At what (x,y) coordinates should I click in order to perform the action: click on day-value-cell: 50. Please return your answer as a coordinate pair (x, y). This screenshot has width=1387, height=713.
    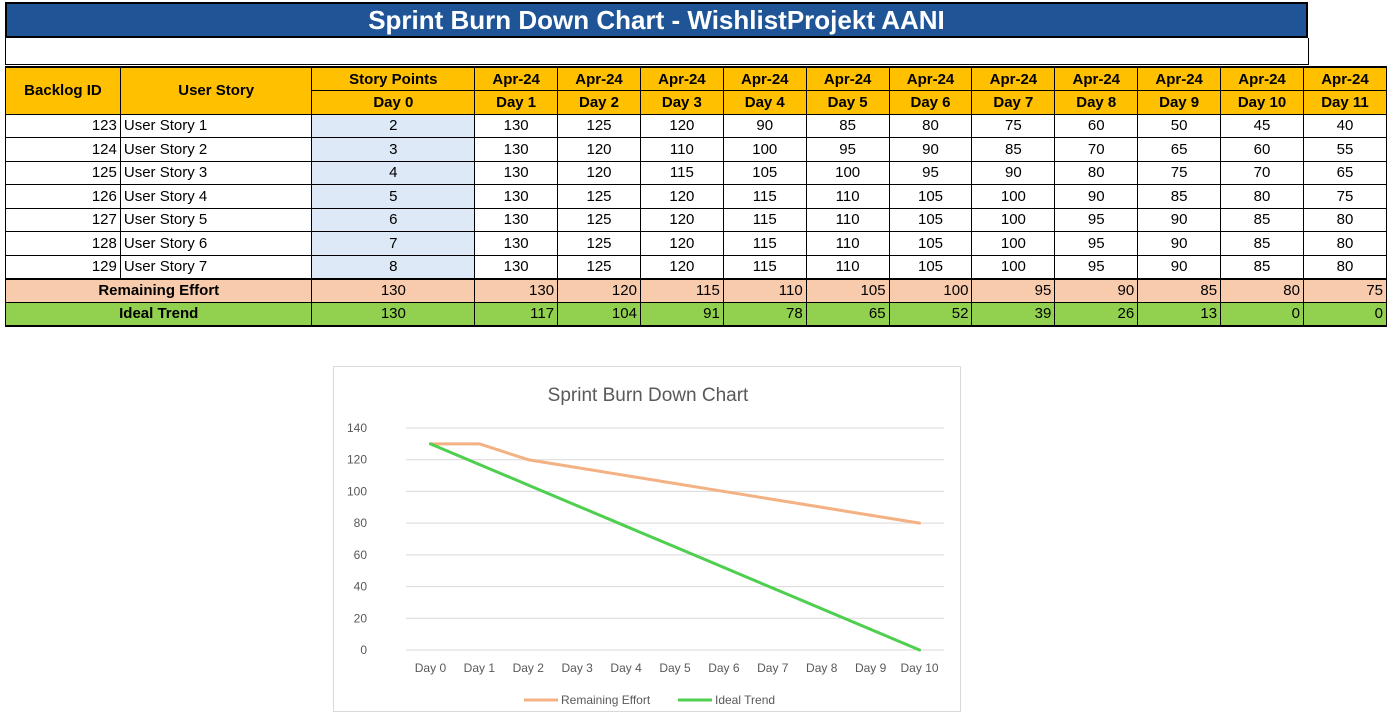
    Looking at the image, I should click on (1179, 125).